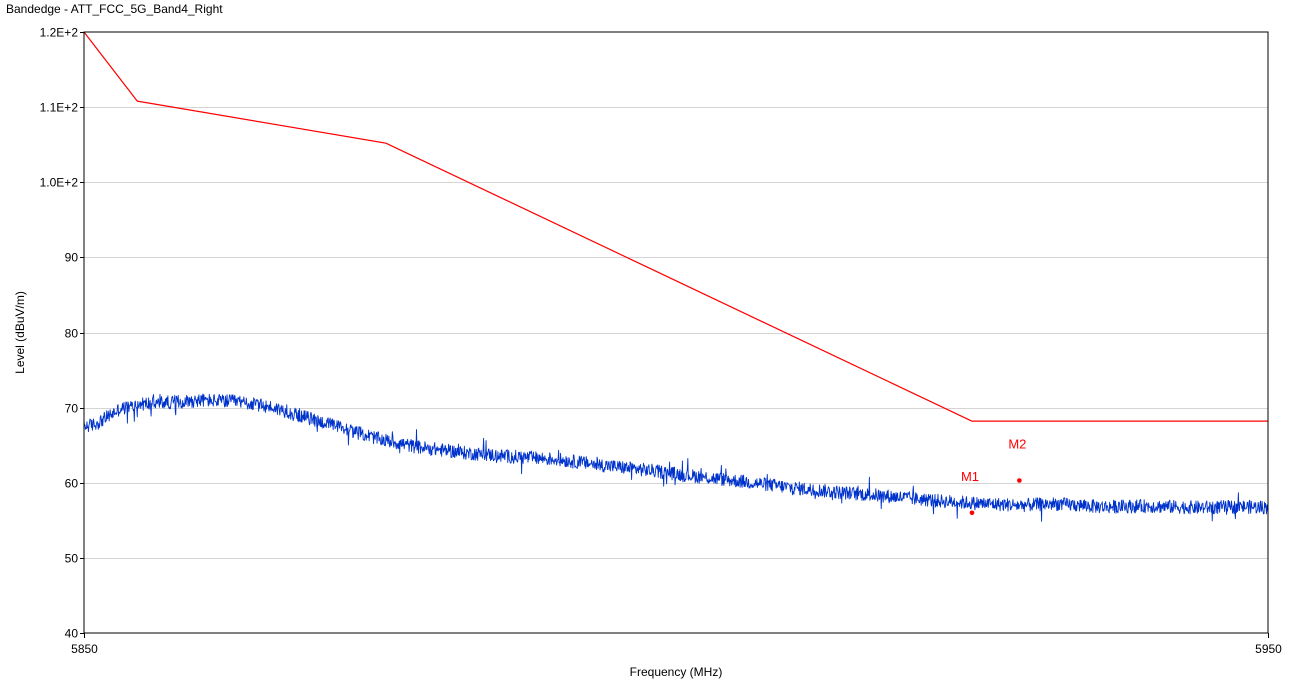  Describe the element at coordinates (676, 672) in the screenshot. I see `x-axis-label: Frequency (MHz)` at that location.